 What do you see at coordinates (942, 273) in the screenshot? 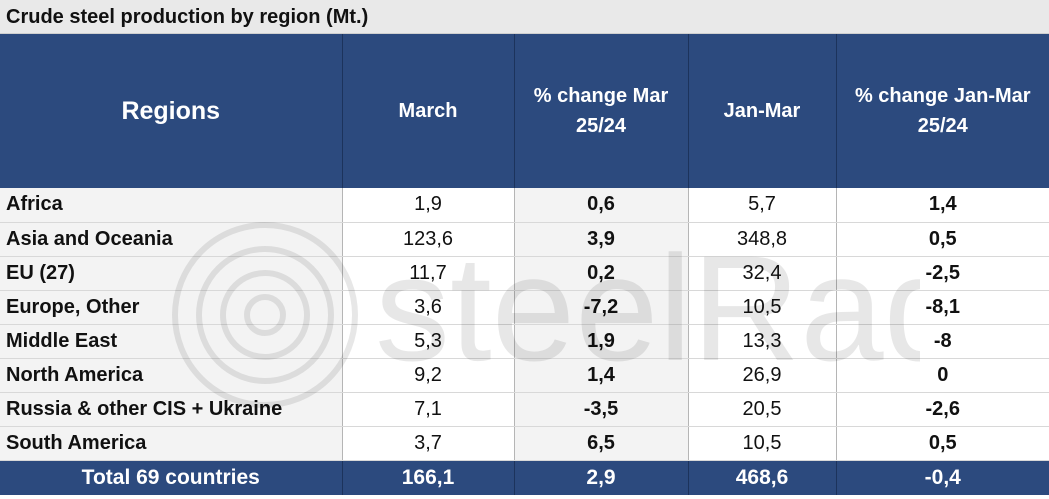
I see `pct-jan-mar-cell: -2,5` at bounding box center [942, 273].